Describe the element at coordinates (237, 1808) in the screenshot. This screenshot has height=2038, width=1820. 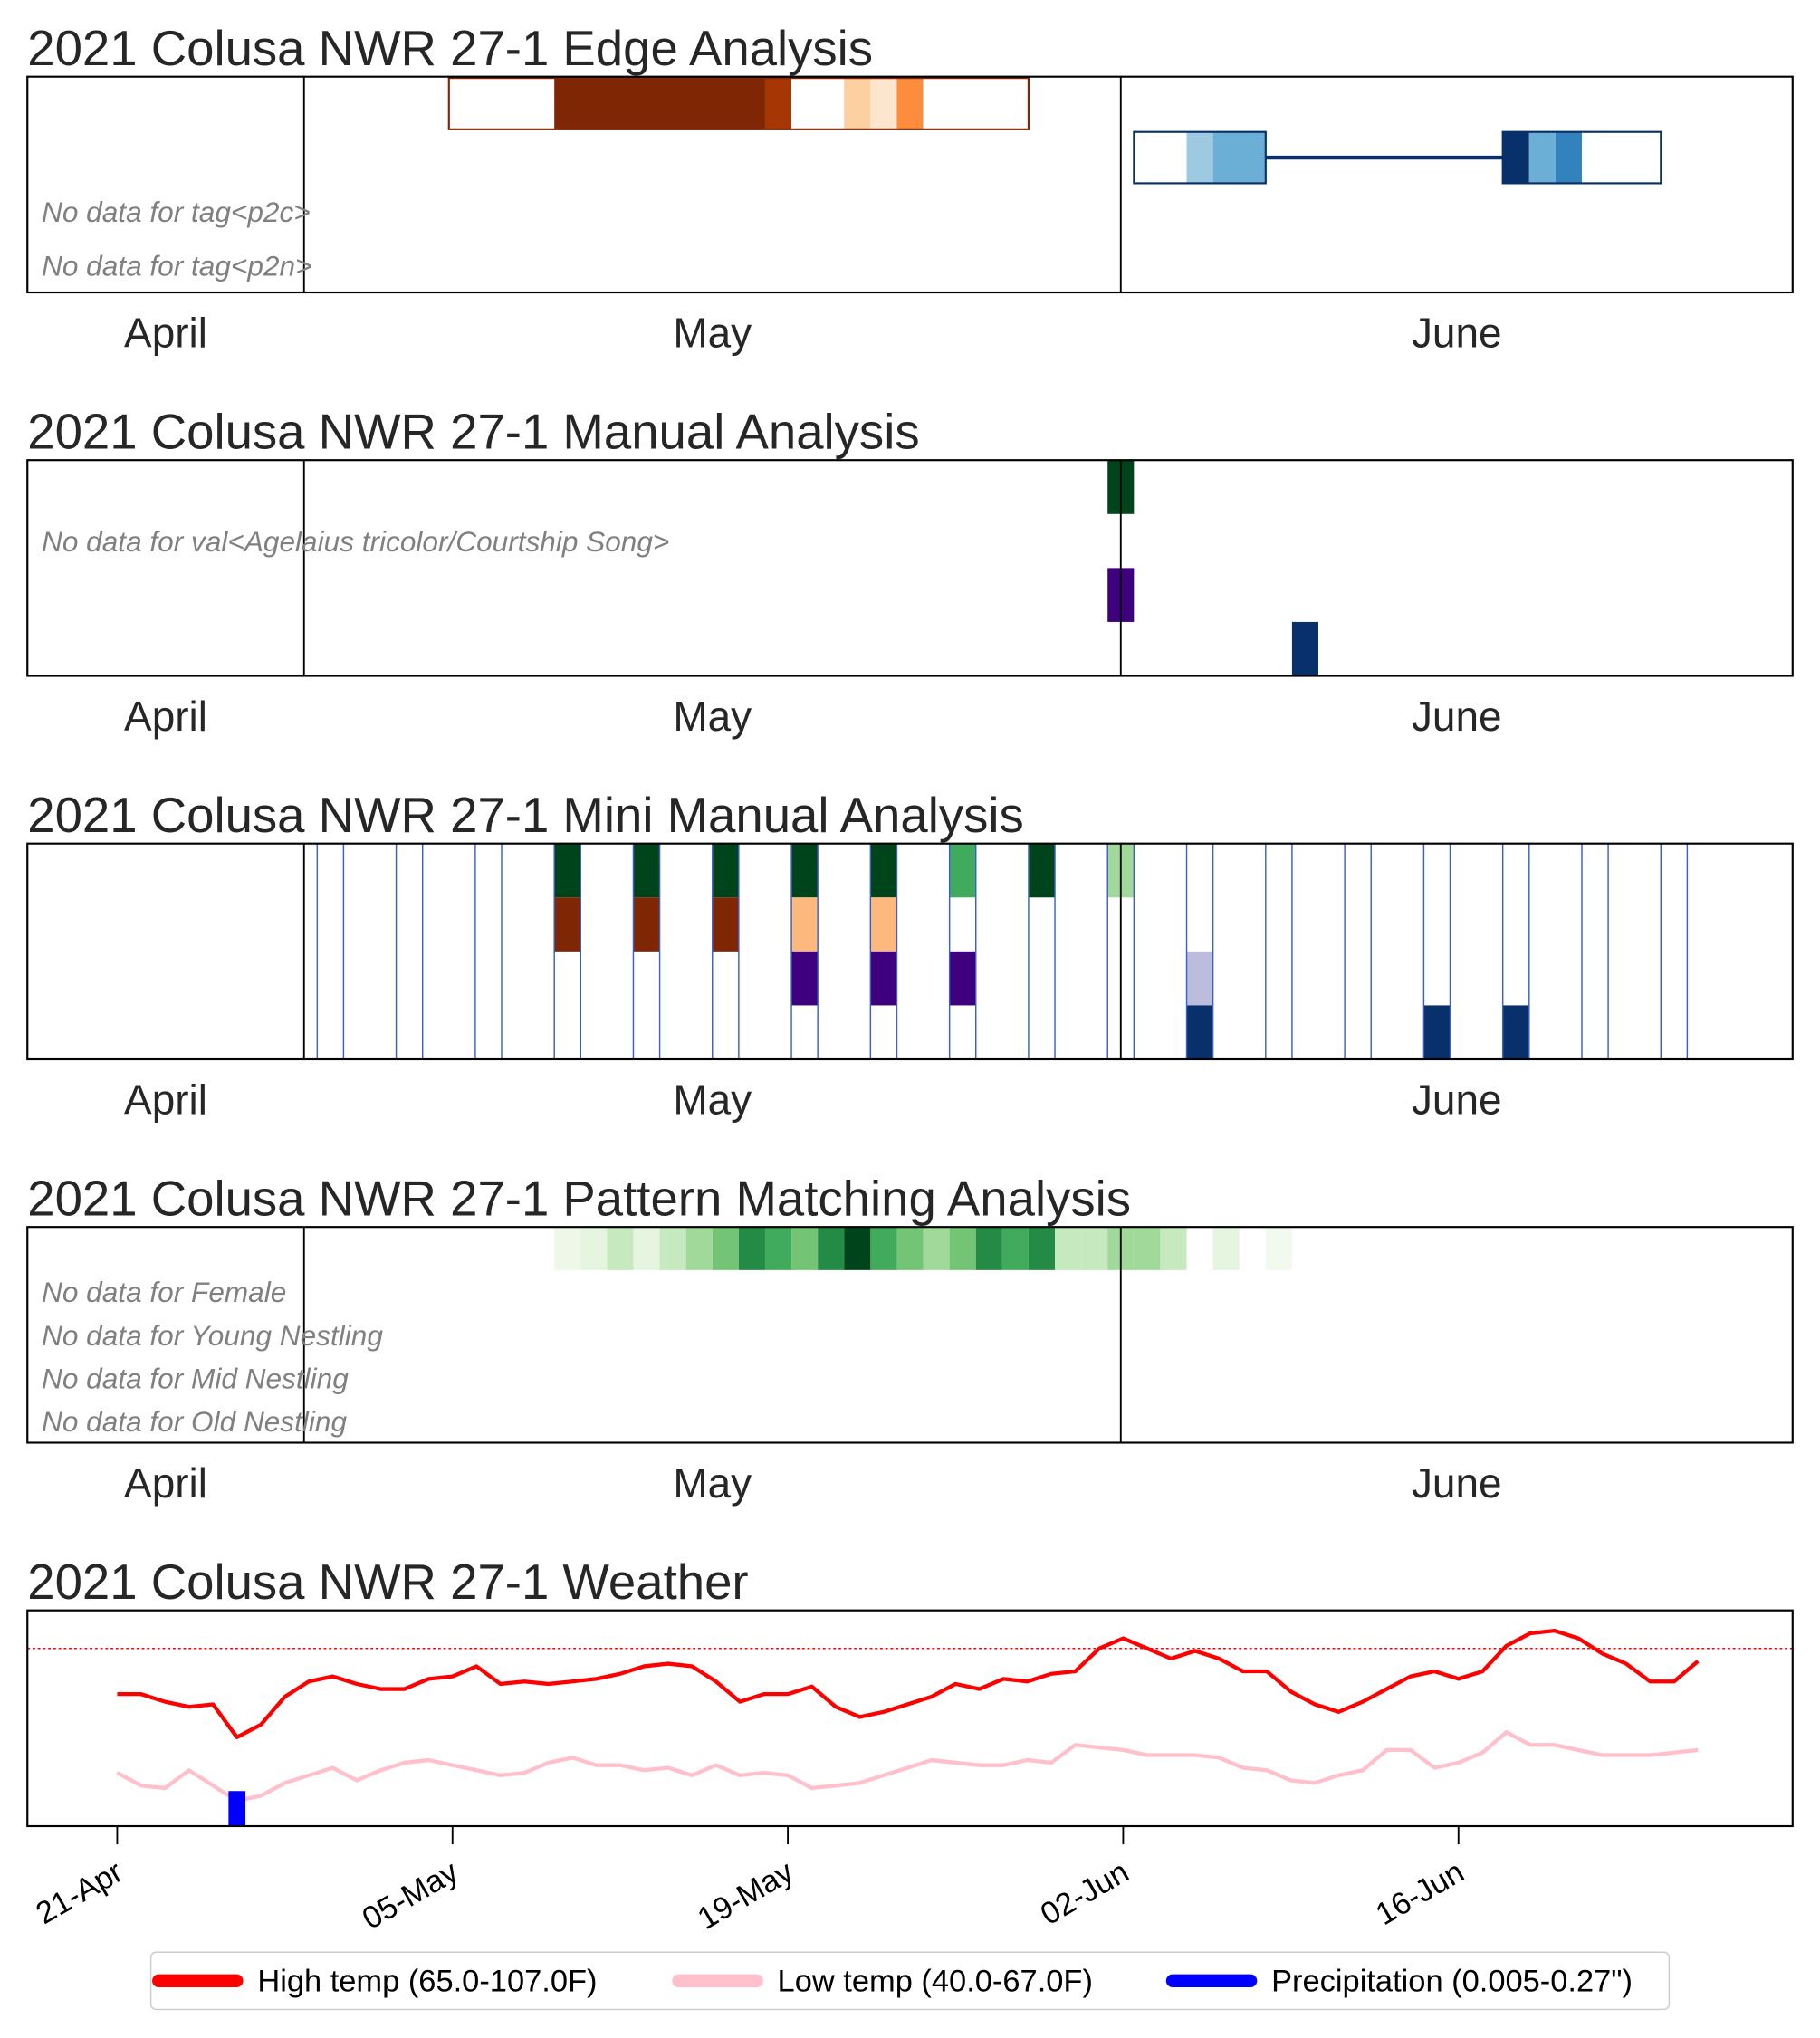
I see `precip-bar` at that location.